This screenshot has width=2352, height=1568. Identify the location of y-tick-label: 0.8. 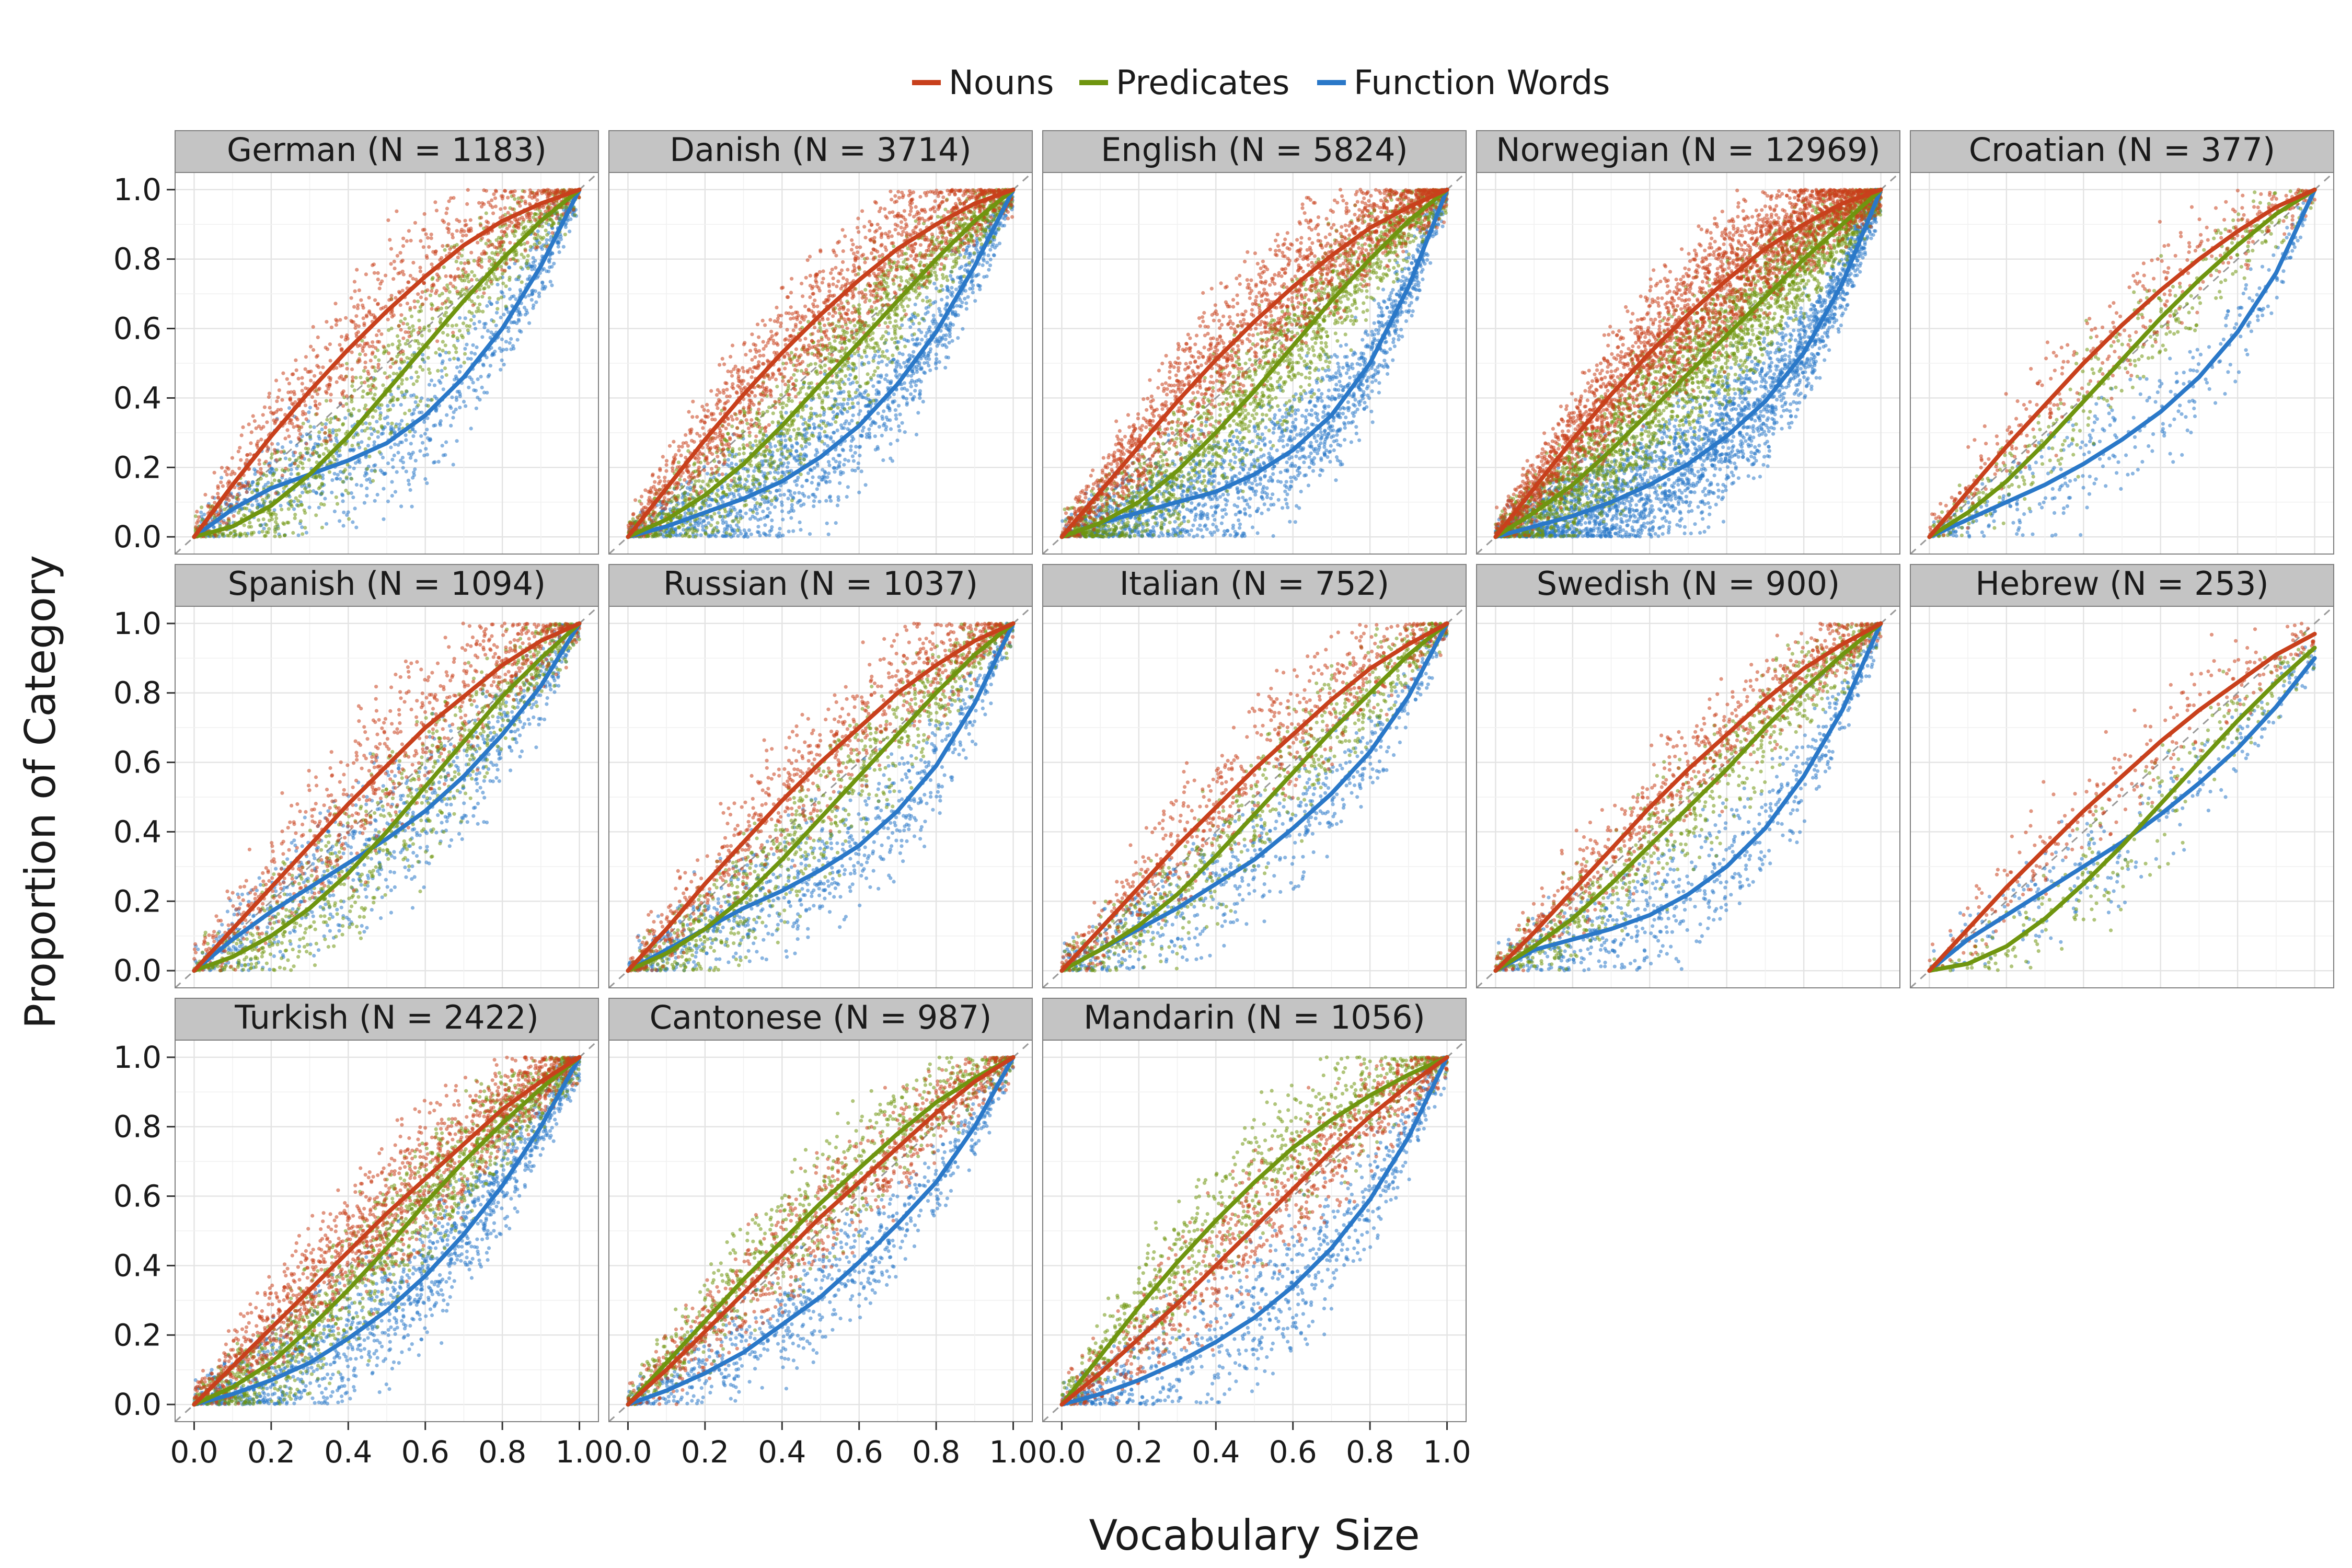
(137, 259).